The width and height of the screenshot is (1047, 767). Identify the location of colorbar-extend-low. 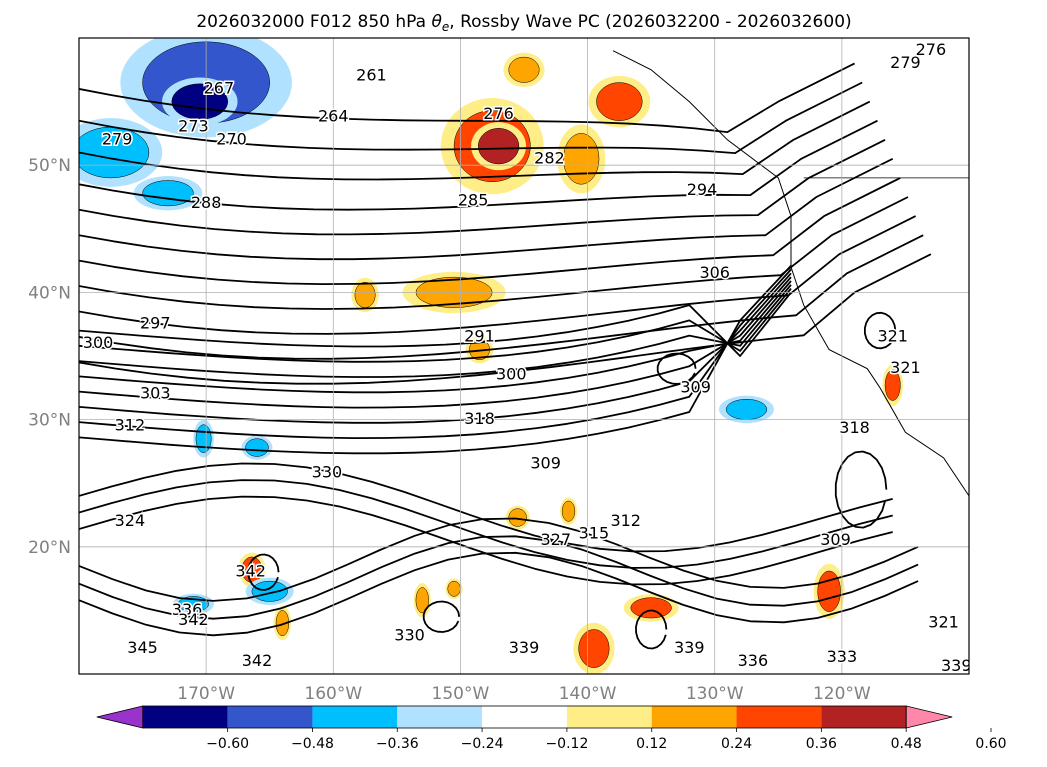
(120, 717).